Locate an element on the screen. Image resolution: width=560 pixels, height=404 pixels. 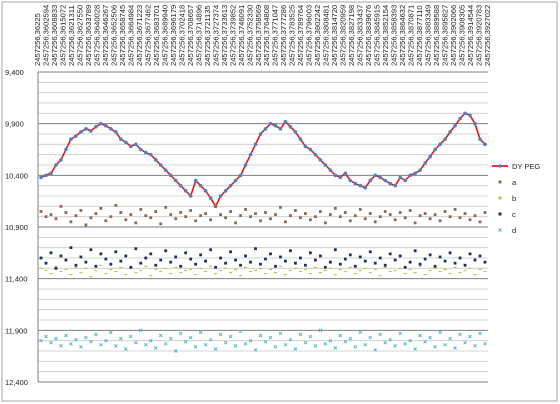
legend-label: DY PEG is located at coordinates (526, 166).